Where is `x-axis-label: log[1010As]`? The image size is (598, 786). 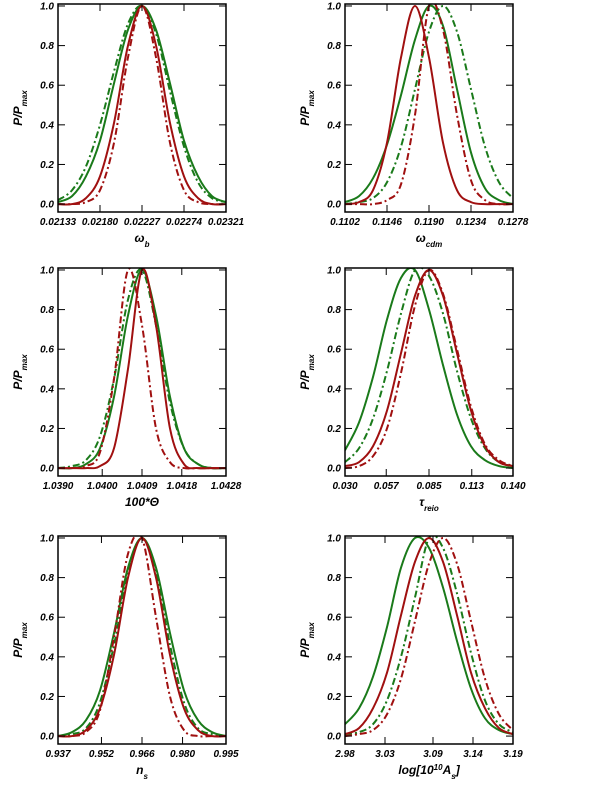 x-axis-label: log[1010As] is located at coordinates (429, 772).